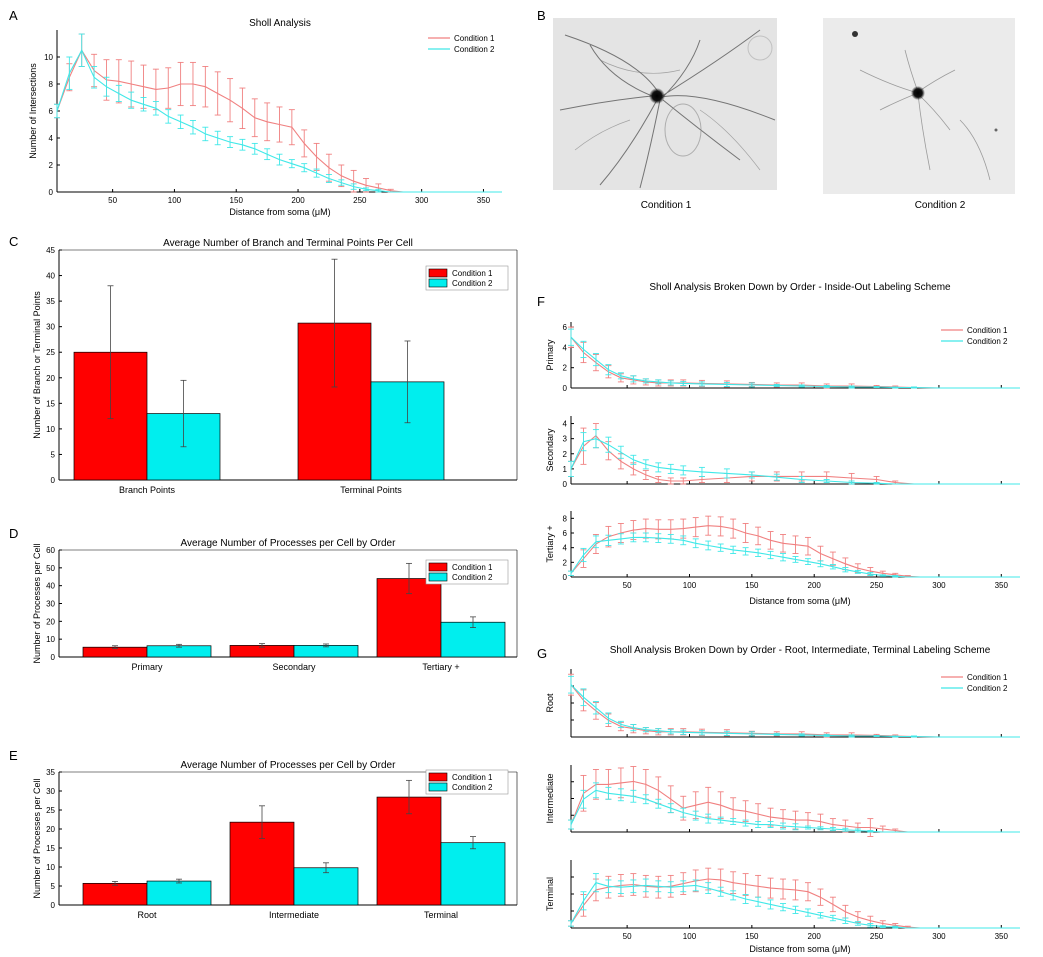 The width and height of the screenshot is (1043, 957). What do you see at coordinates (565, 533) in the screenshot?
I see `chart-f-subplot-3-y-tick-label: 6` at bounding box center [565, 533].